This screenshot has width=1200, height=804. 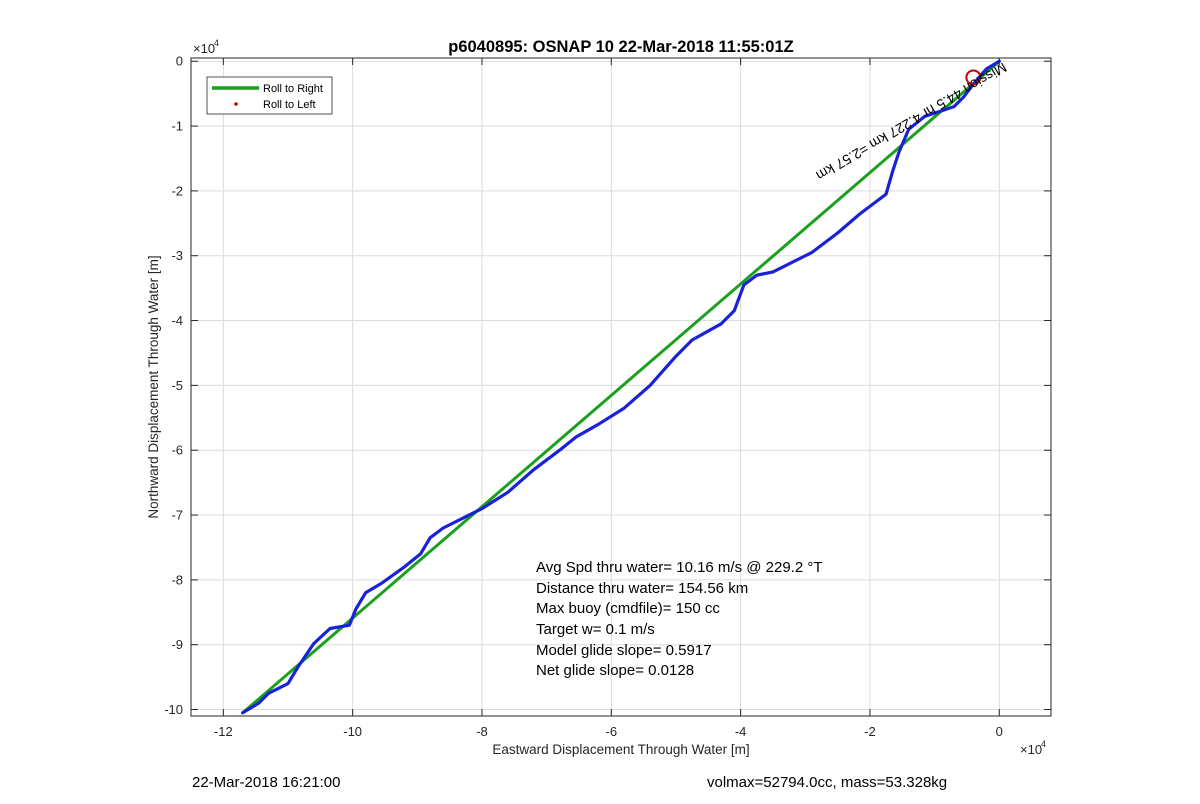 I want to click on x-axis-label: Eastward Displacement Through Water [m], so click(x=620, y=749).